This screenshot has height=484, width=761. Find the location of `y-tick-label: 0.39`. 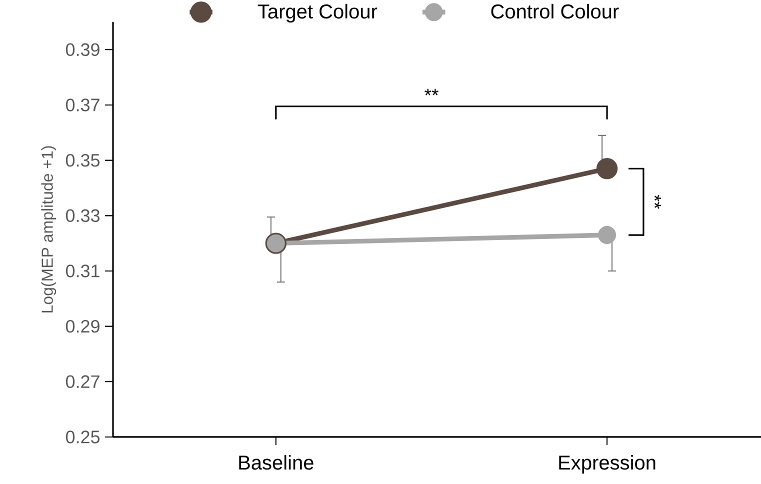

y-tick-label: 0.39 is located at coordinates (83, 49).